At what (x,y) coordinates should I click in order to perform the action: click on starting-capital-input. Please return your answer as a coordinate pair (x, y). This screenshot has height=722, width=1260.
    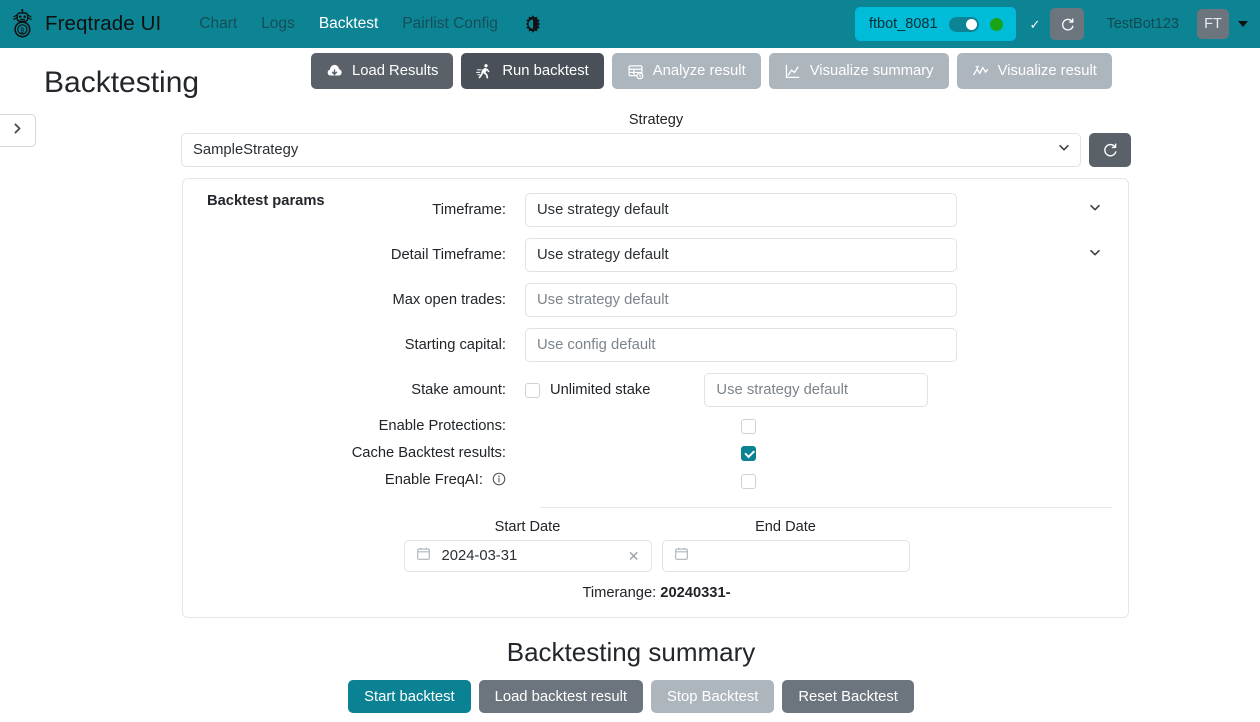
    Looking at the image, I should click on (741, 345).